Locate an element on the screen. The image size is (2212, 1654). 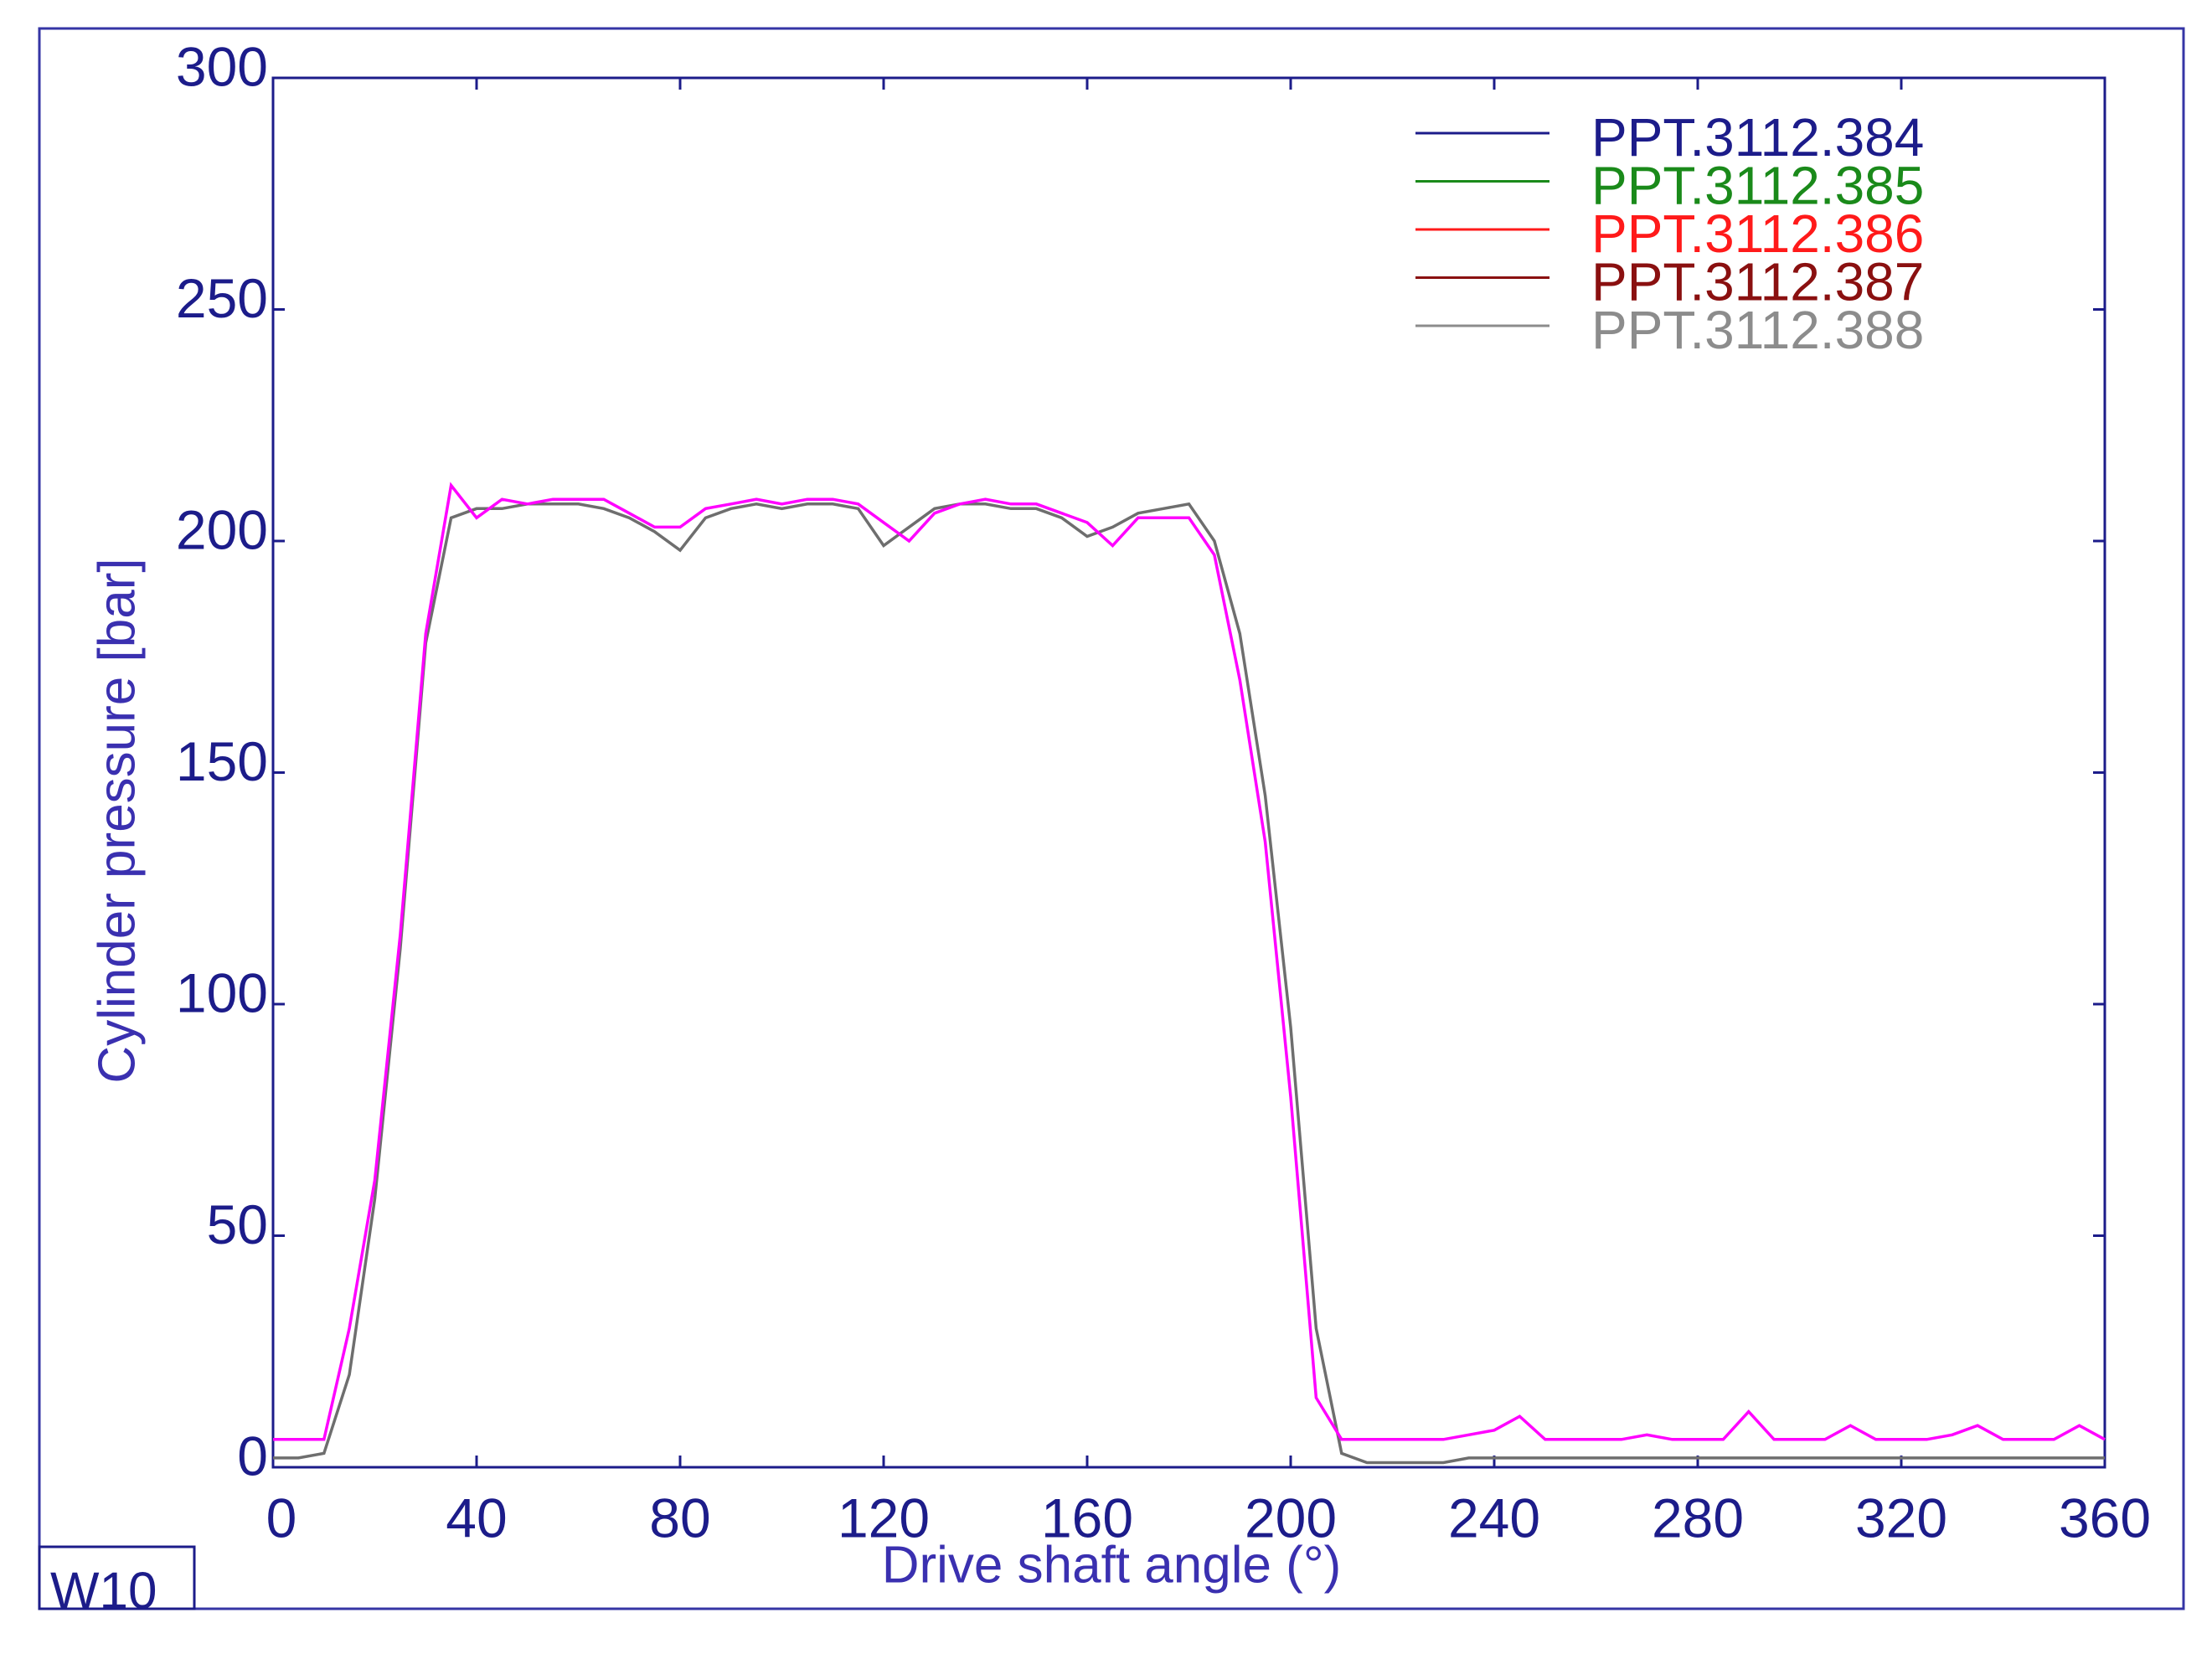
legend-label: PPT.3112.384 is located at coordinates (1757, 137).